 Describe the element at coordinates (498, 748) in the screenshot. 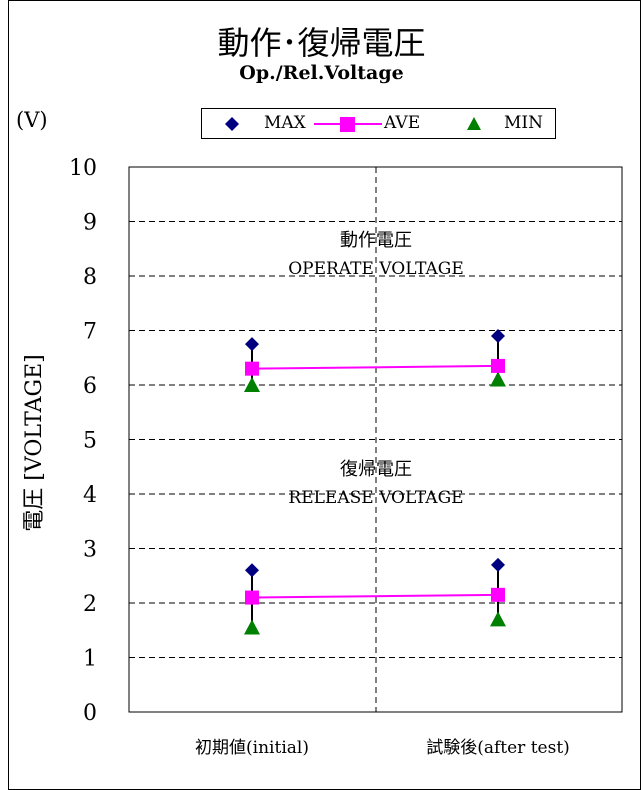

I see `x-tick-label: 試験後(after test)` at that location.